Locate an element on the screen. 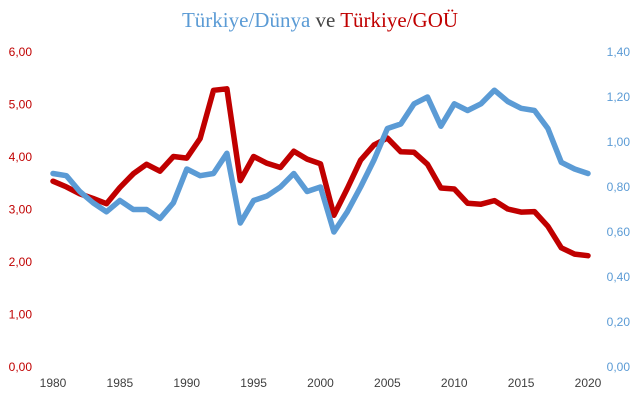 The image size is (640, 407). x-axis: 1980 1985 1990 1995 2000 2005 2010 2015 2020 is located at coordinates (321, 383).